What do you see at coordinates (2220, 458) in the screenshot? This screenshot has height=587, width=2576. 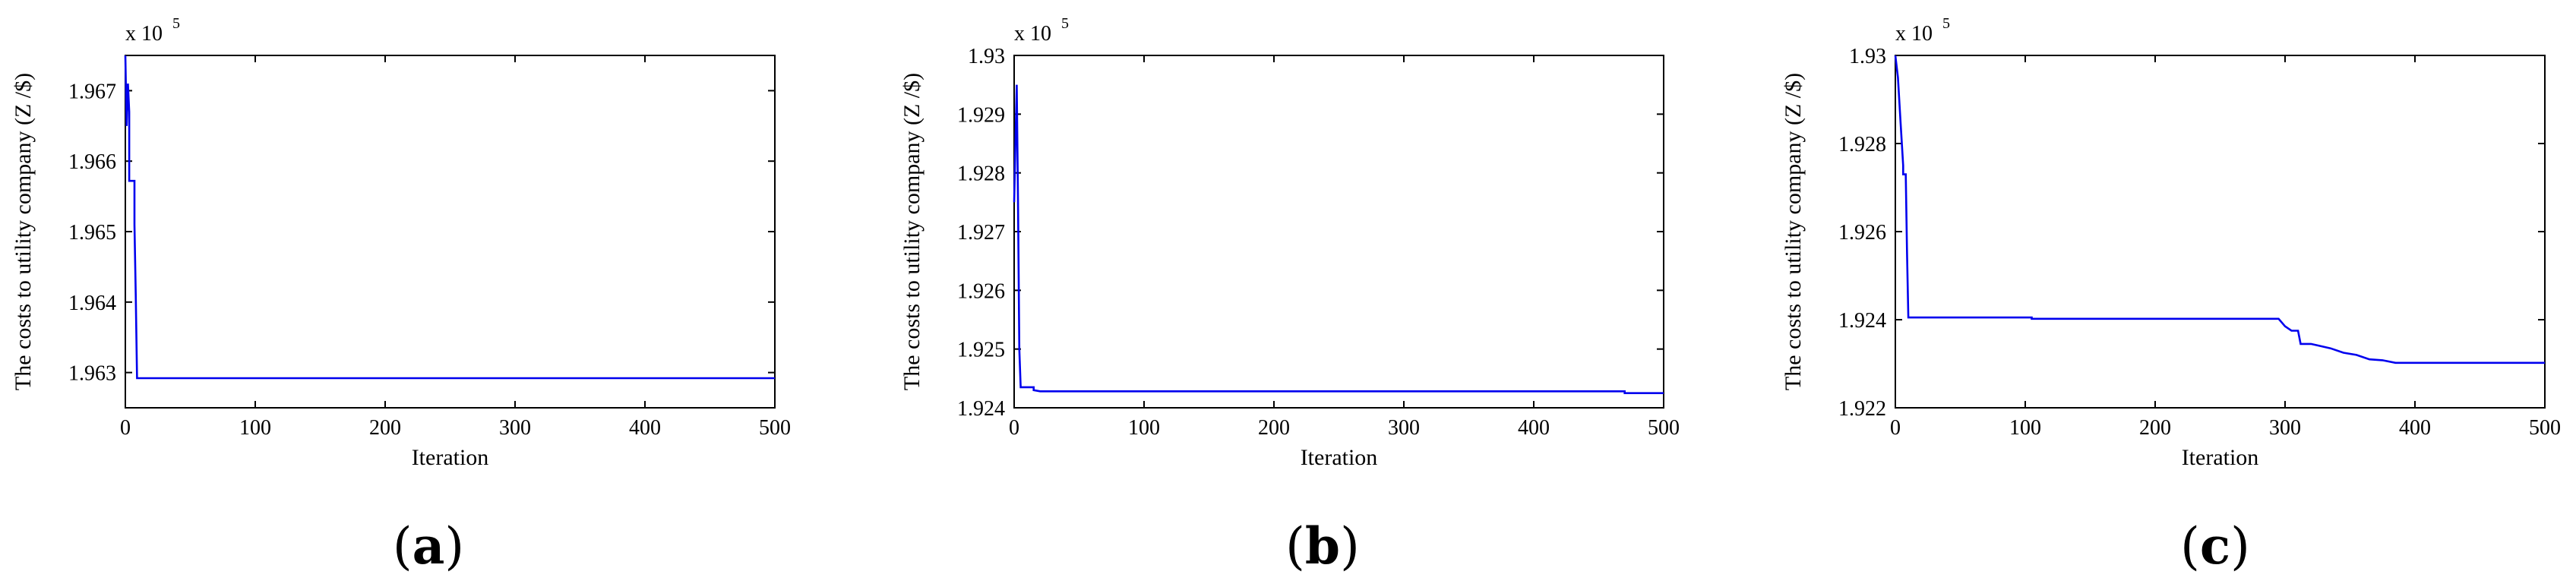 I see `x-axis-label-c: Iteration` at bounding box center [2220, 458].